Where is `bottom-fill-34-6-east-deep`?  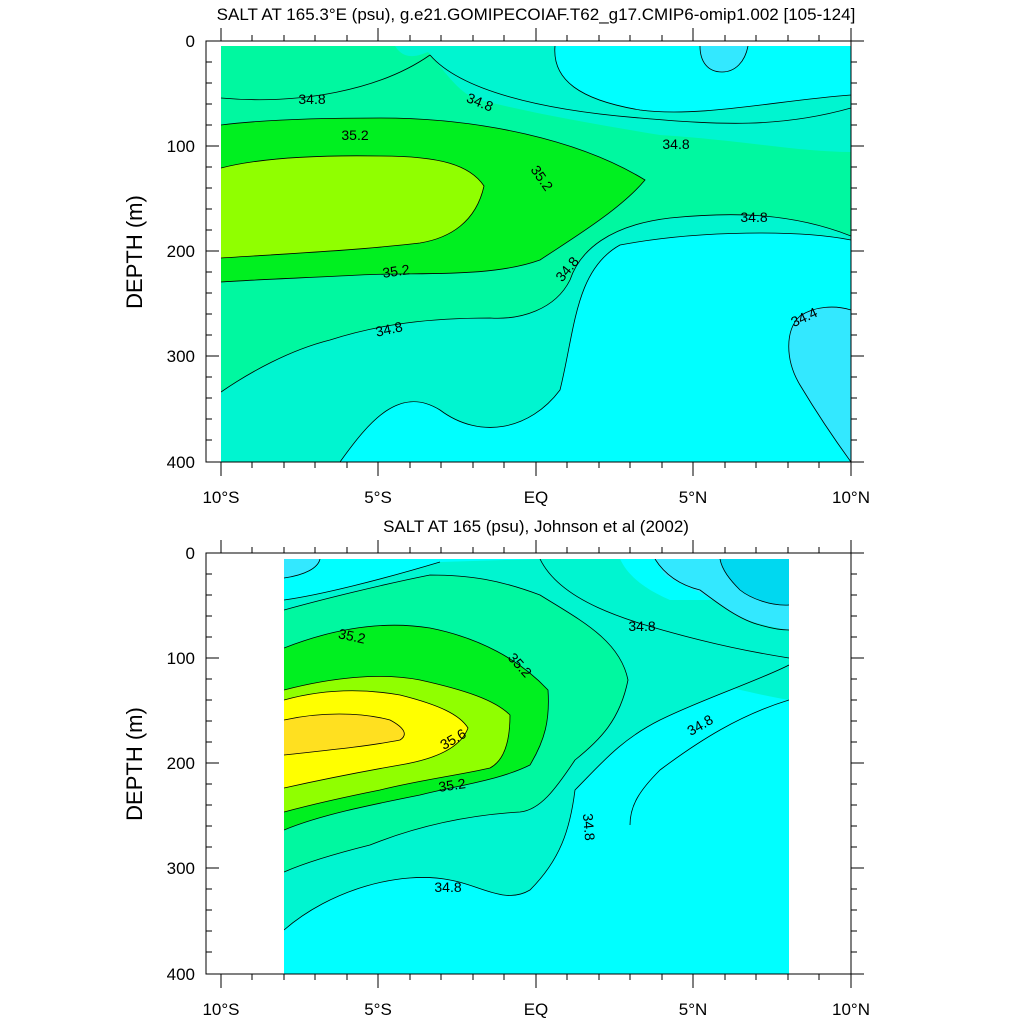 bottom-fill-34-6-east-deep is located at coordinates (709, 762).